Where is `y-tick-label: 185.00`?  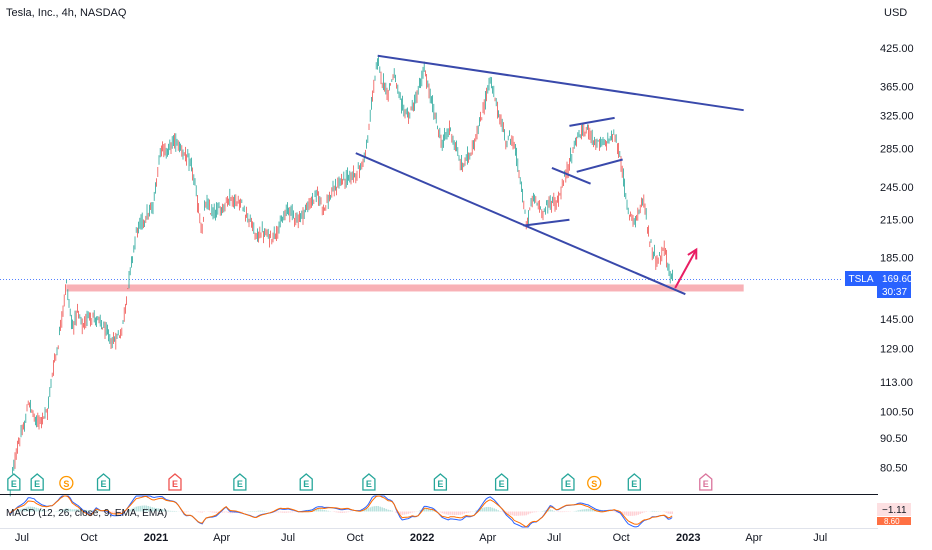 y-tick-label: 185.00 is located at coordinates (897, 259).